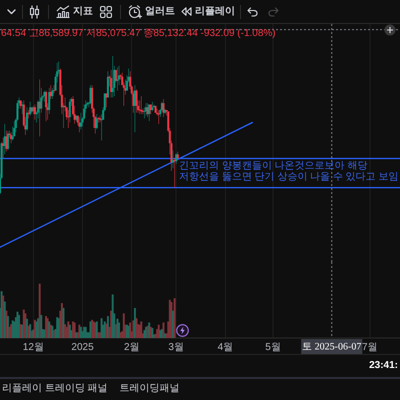  Describe the element at coordinates (215, 12) in the screenshot. I see `text: 리플레이` at that location.